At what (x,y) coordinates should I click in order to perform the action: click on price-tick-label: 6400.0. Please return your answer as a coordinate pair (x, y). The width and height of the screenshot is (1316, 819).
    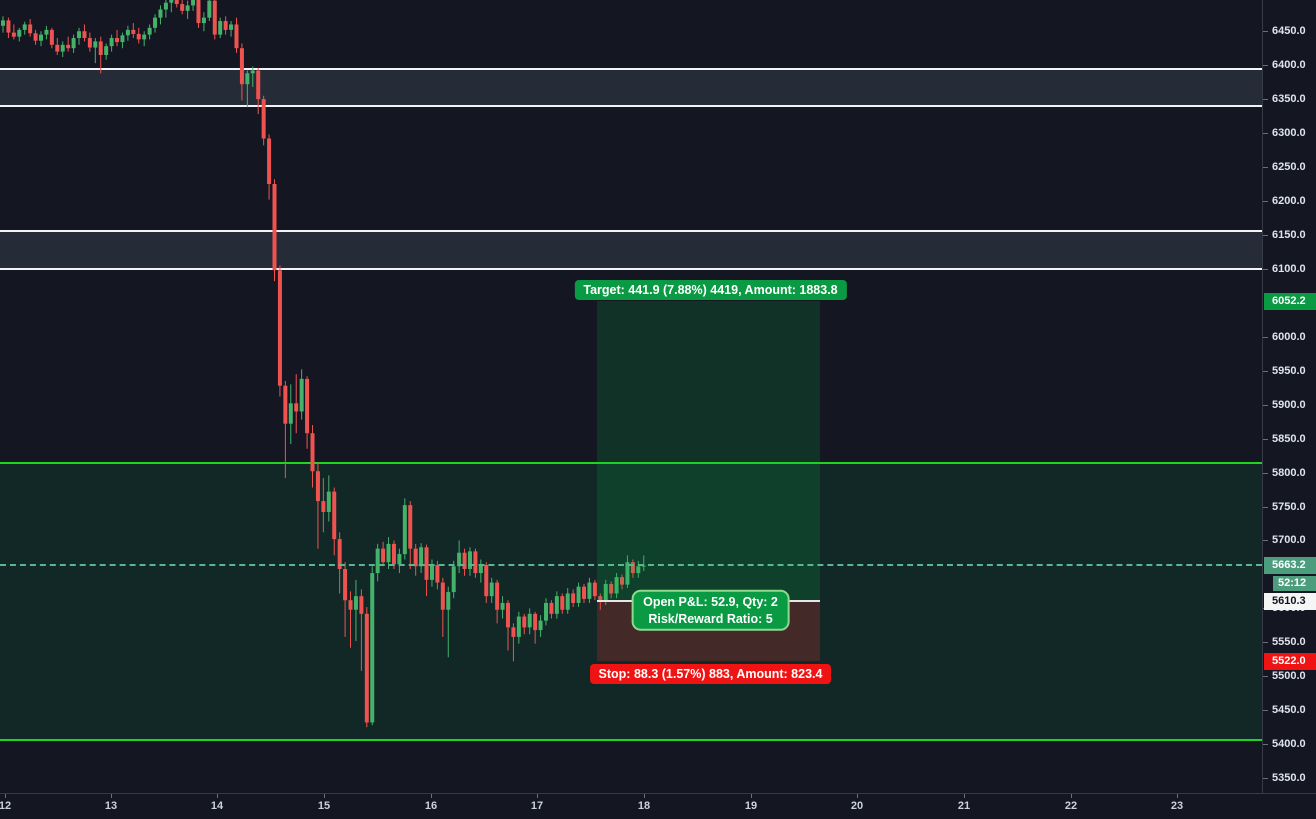
    Looking at the image, I should click on (1289, 65).